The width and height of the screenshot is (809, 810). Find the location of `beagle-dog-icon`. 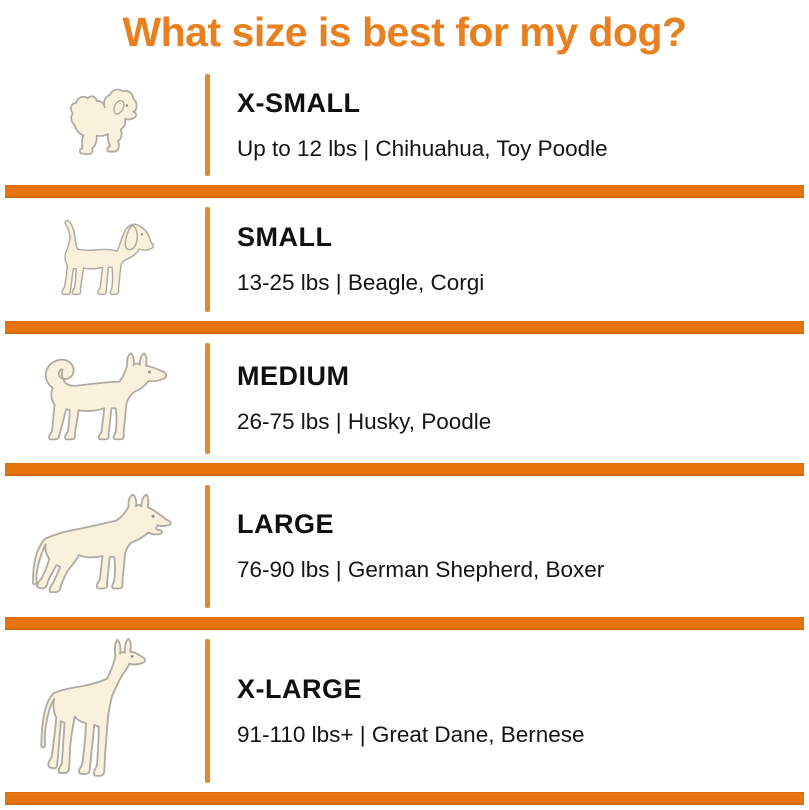

beagle-dog-icon is located at coordinates (108, 257).